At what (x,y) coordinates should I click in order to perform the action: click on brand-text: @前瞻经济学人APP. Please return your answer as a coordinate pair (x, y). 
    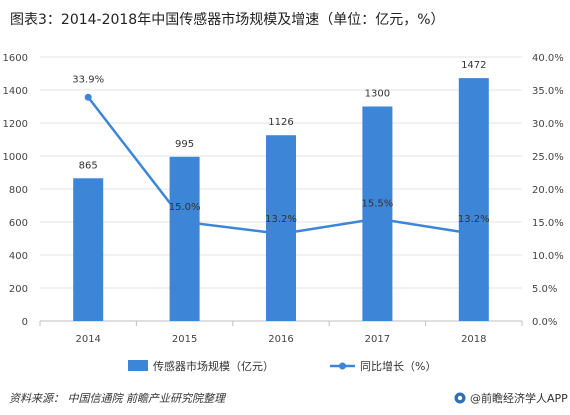
    Looking at the image, I should click on (519, 398).